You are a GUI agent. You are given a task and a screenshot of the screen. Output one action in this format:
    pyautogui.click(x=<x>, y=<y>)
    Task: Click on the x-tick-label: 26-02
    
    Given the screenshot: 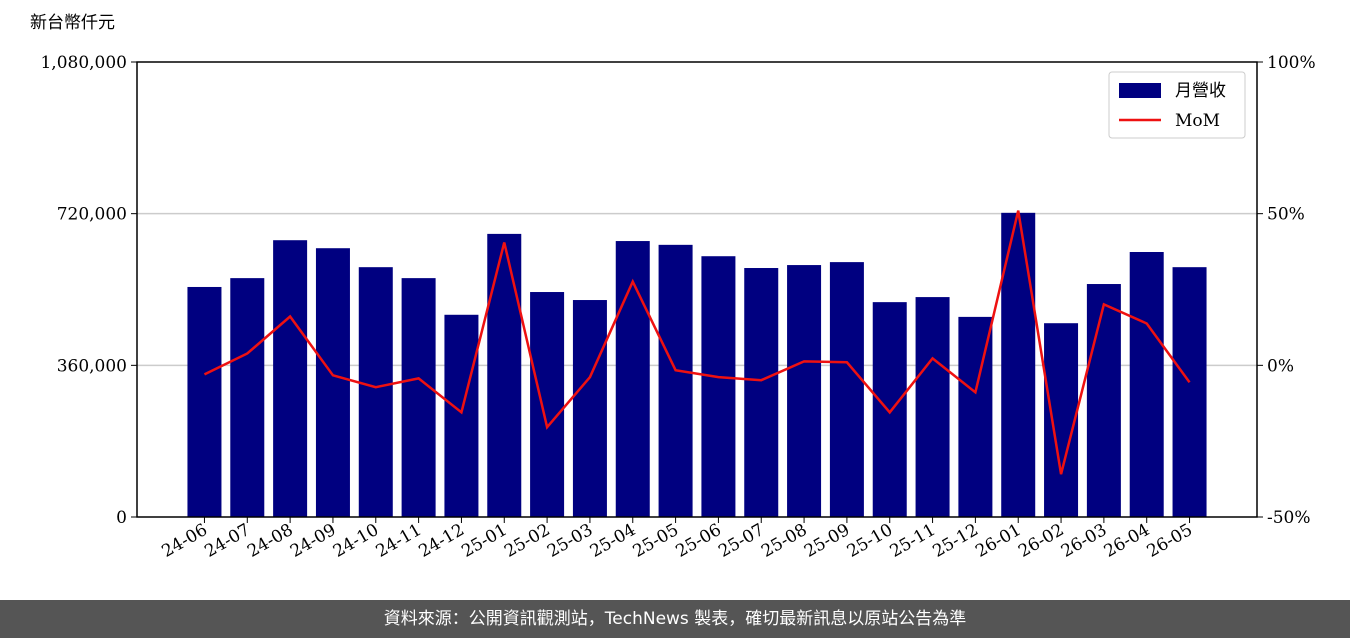 What is the action you would take?
    pyautogui.click(x=1041, y=541)
    